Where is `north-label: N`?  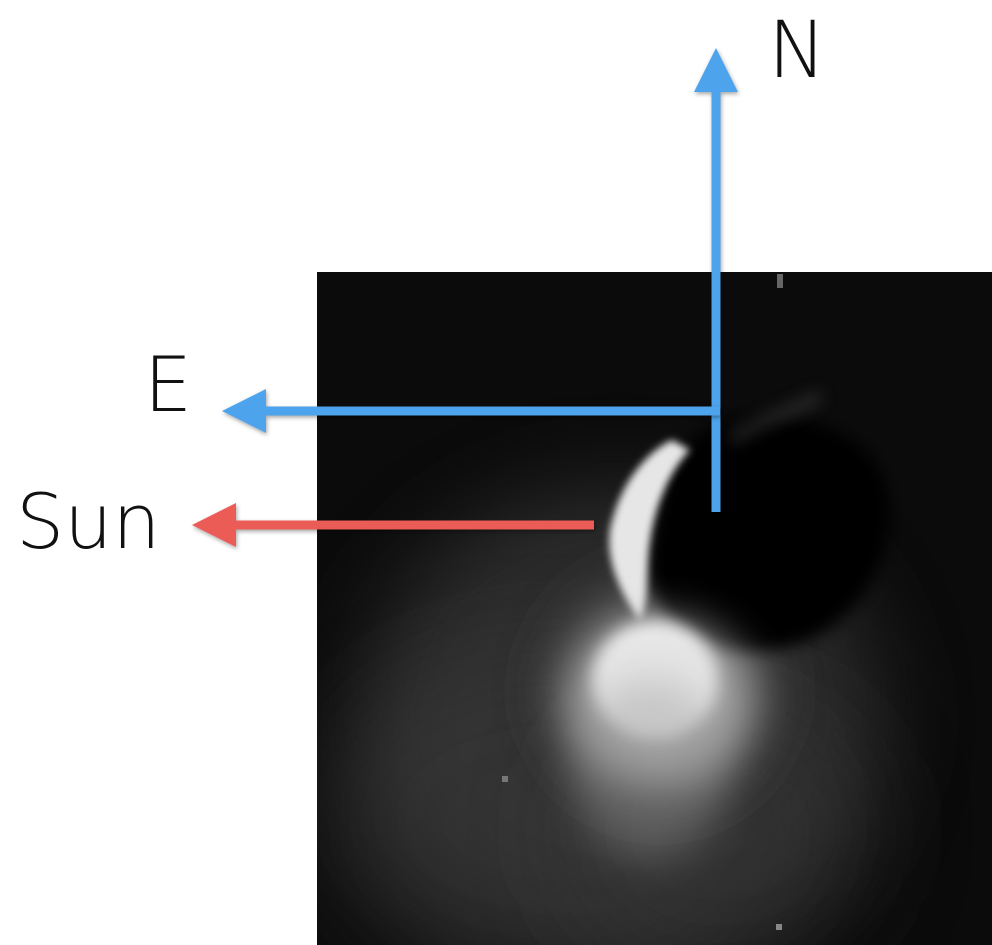 north-label: N is located at coordinates (797, 51).